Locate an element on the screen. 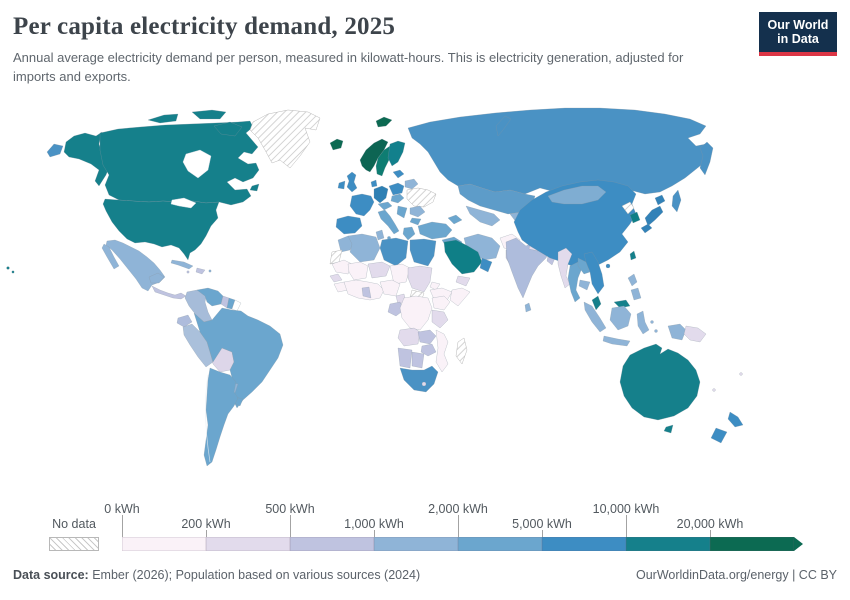 The image size is (850, 600). region-sudan is located at coordinates (420, 279).